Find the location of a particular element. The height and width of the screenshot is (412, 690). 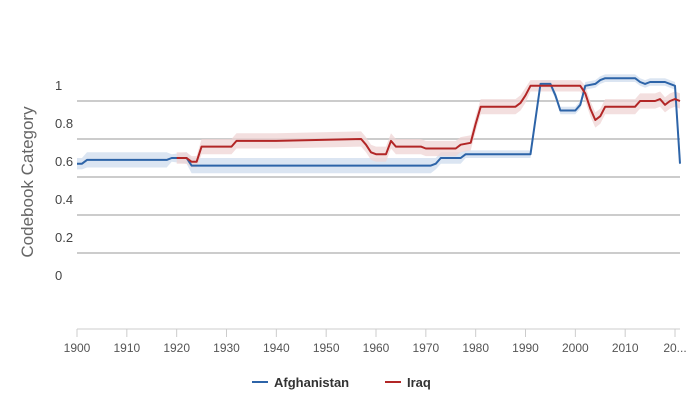

series-line-iraq is located at coordinates (428, 123).